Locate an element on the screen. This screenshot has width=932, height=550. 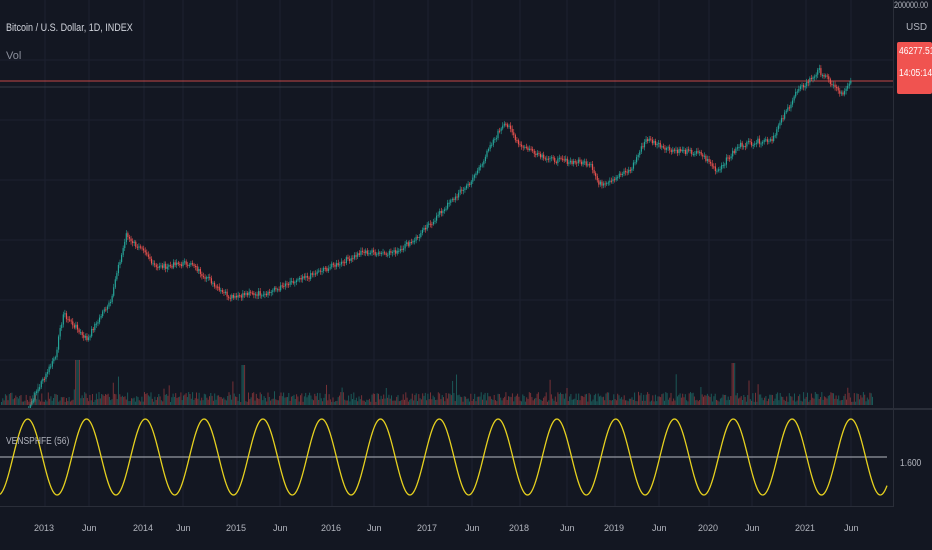
pane-divider is located at coordinates (466, 409).